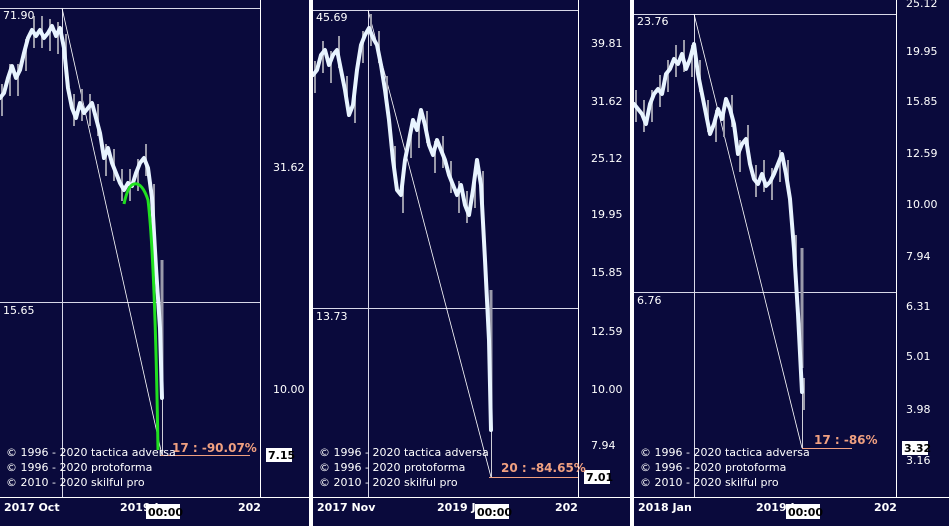  I want to click on level-label: 6.76, so click(649, 300).